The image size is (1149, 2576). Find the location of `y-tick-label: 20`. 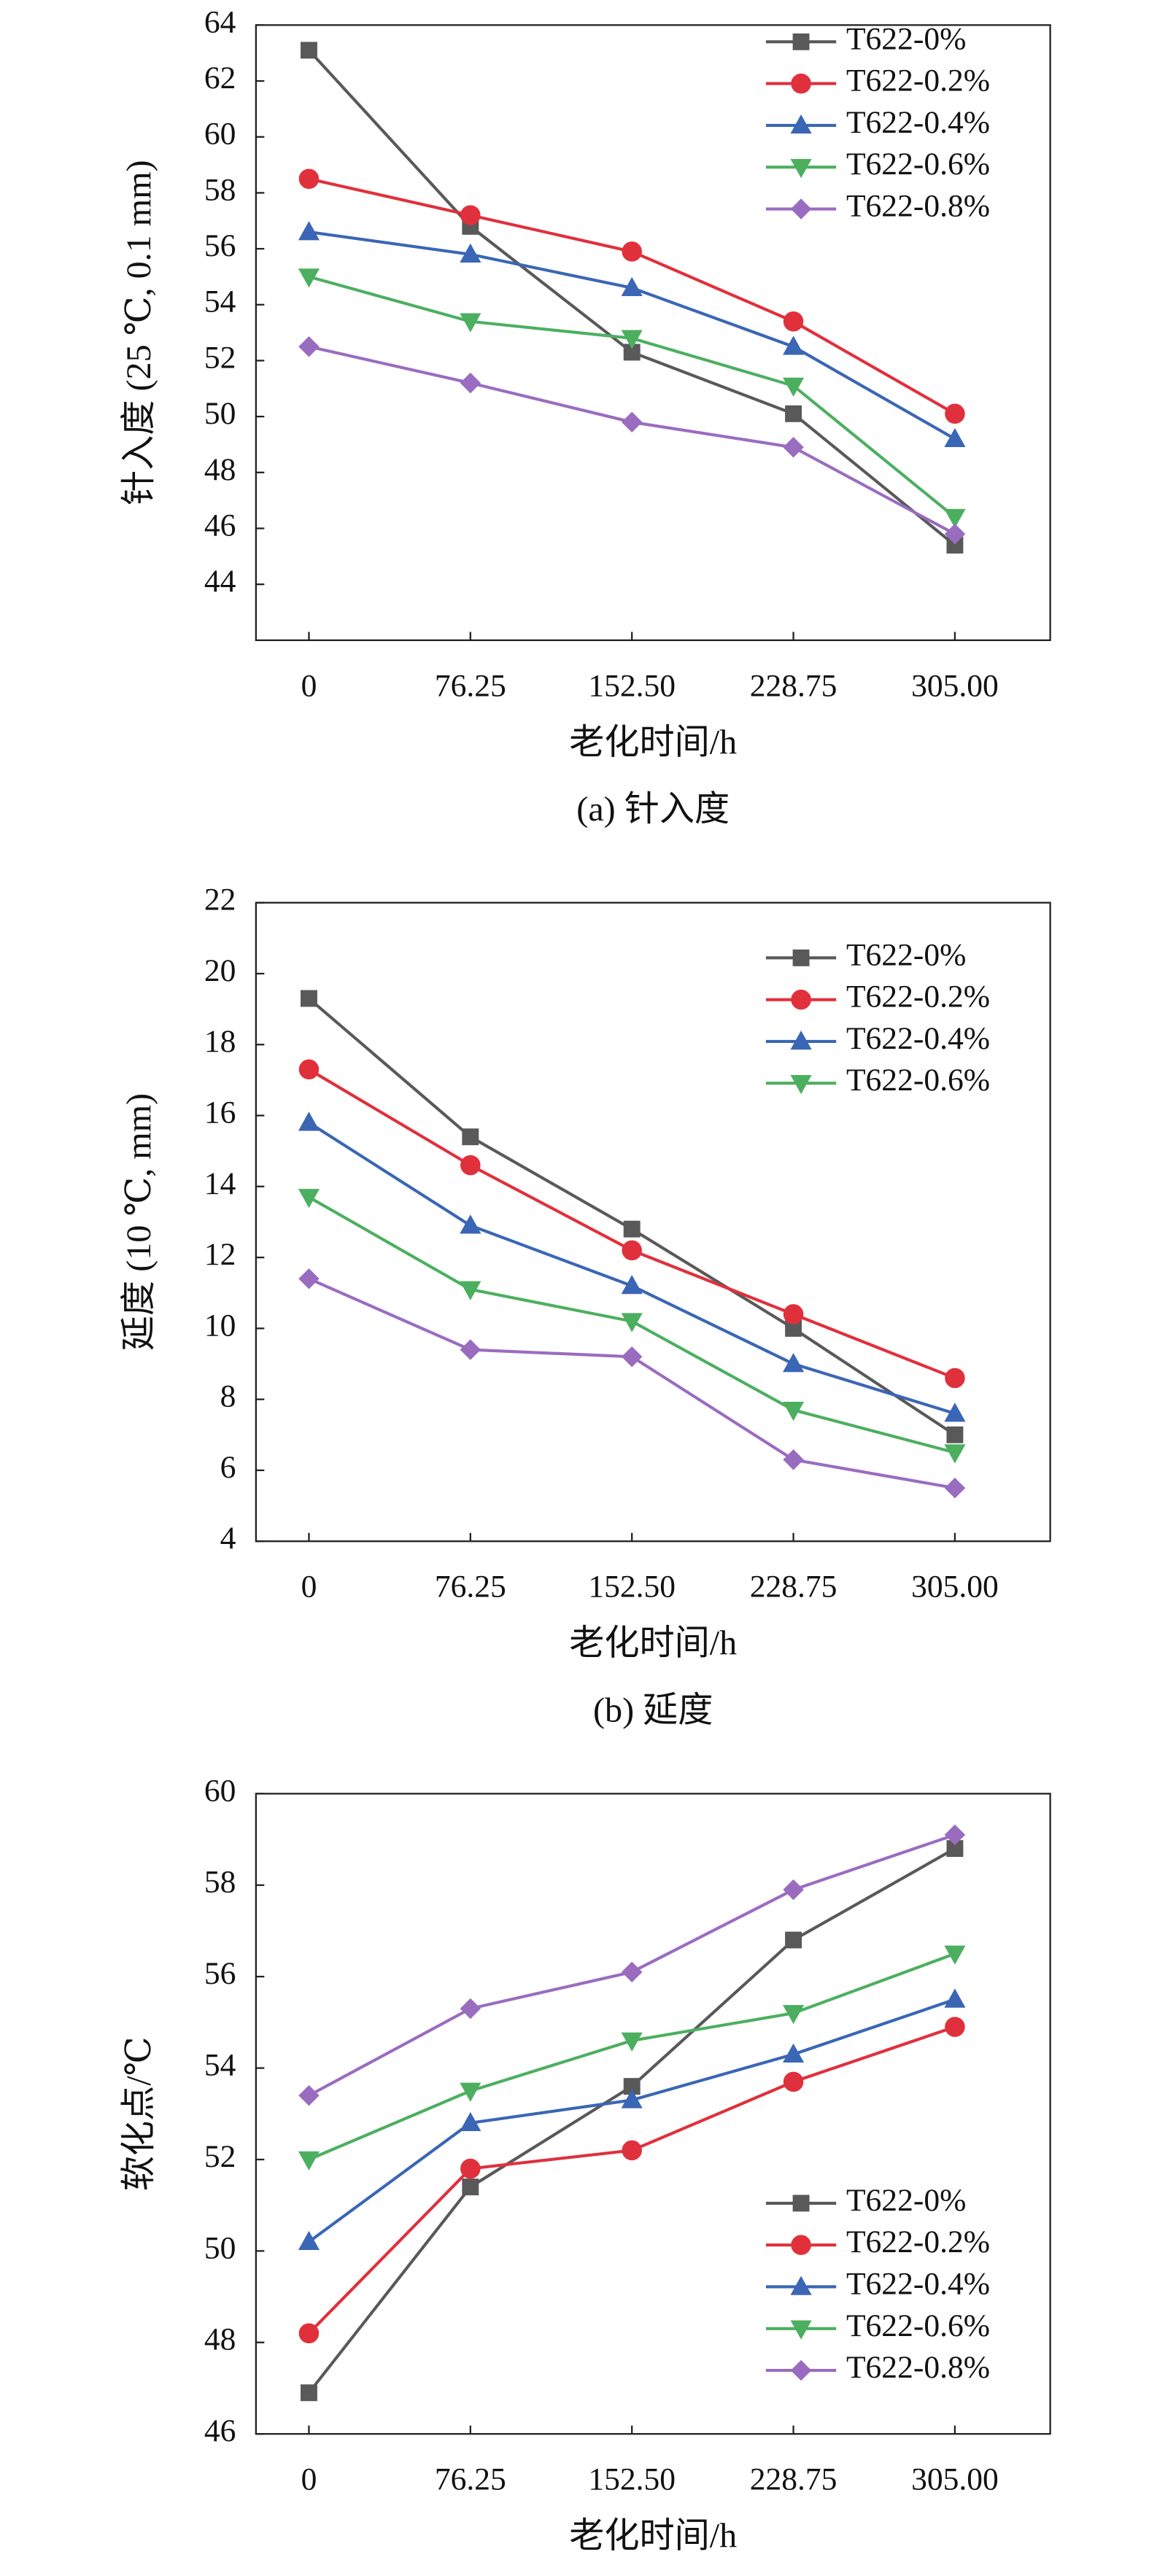

y-tick-label: 20 is located at coordinates (220, 970).